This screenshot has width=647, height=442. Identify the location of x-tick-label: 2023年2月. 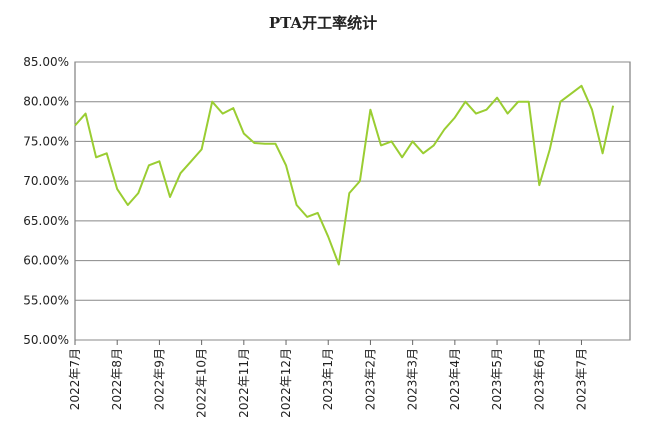
(370, 379).